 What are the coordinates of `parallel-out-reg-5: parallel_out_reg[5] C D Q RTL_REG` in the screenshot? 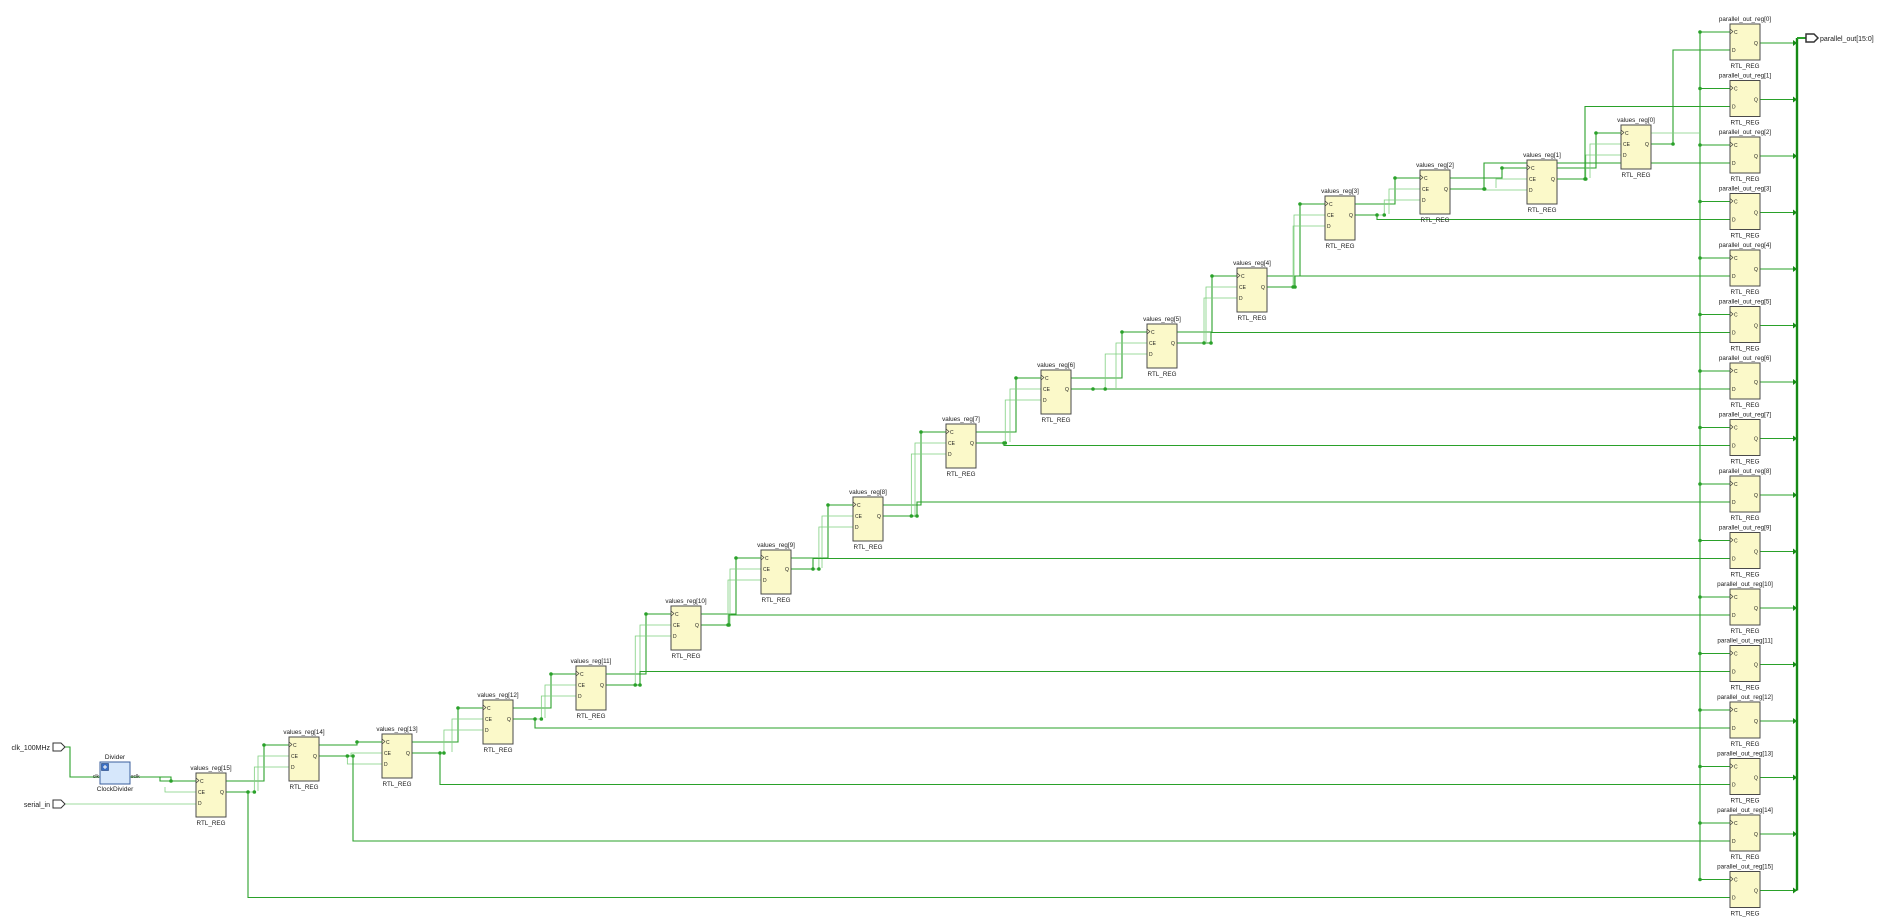 It's located at (1745, 326).